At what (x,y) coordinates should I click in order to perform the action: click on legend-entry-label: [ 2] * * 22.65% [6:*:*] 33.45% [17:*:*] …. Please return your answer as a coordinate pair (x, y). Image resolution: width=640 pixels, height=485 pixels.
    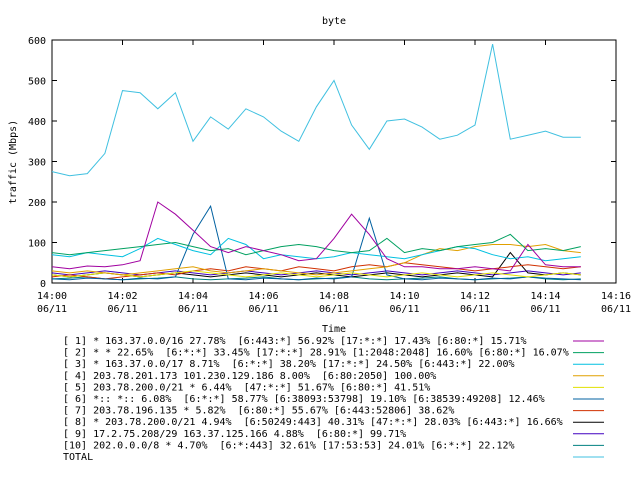
    Looking at the image, I should click on (316, 353).